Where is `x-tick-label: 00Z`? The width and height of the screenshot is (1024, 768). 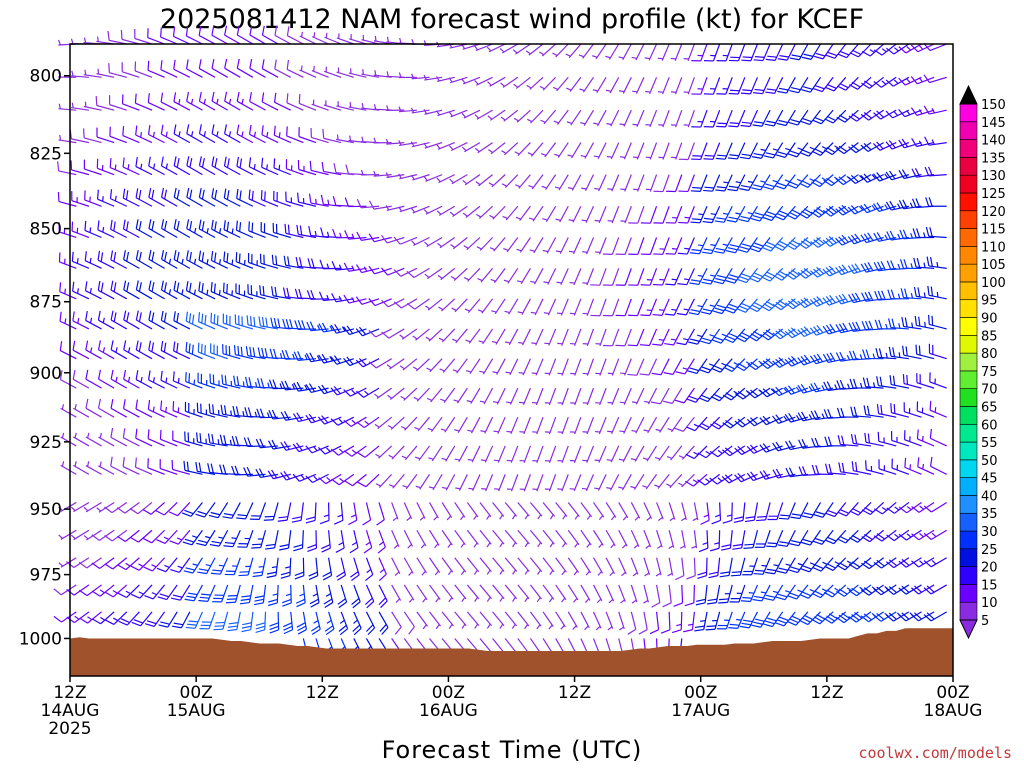 x-tick-label: 00Z is located at coordinates (196, 693).